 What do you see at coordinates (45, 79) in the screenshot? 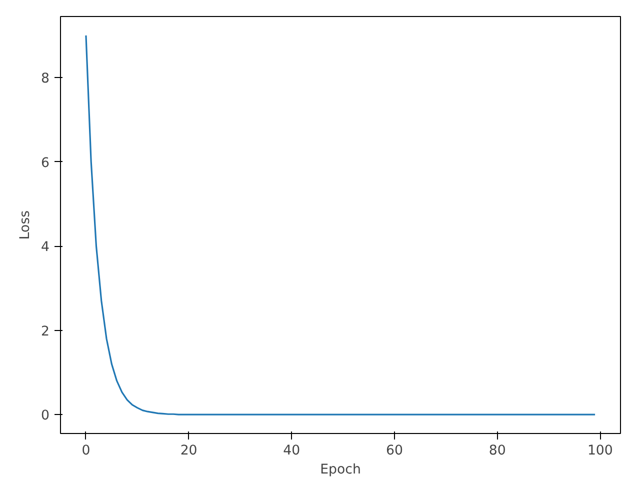
I see `y-tick-label: 8` at bounding box center [45, 79].